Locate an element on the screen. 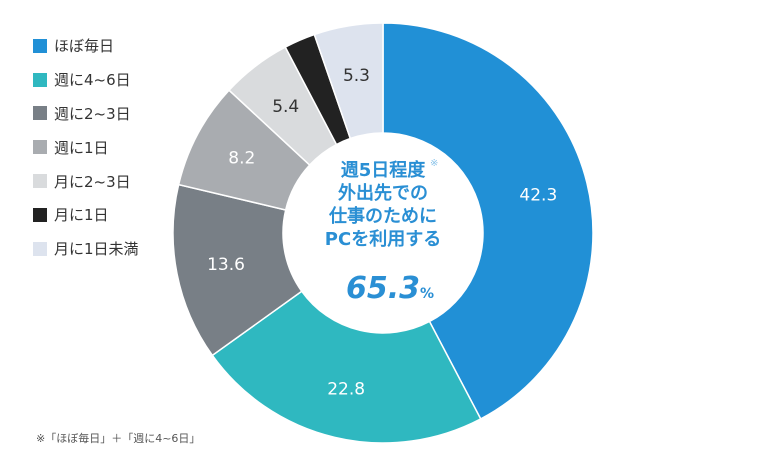  legend-label: 月に2~3日 is located at coordinates (92, 181).